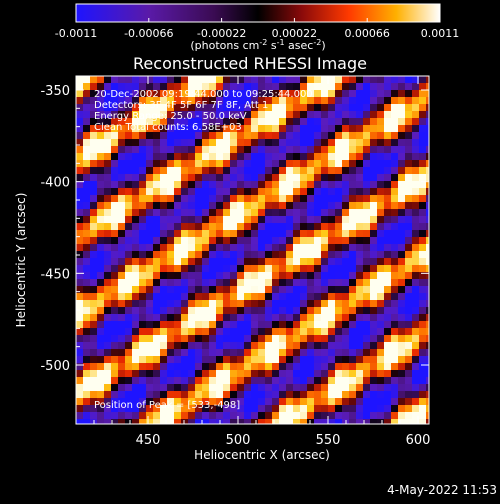 This screenshot has height=504, width=500. What do you see at coordinates (168, 127) in the screenshot?
I see `counts-label: Clean Total counts: 6.58E+03` at bounding box center [168, 127].